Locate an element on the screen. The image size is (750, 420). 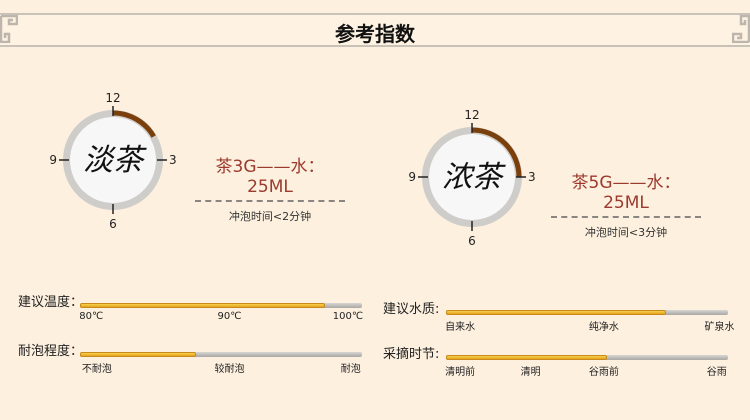
brew-clock: 12 3 6 9 浓茶 is located at coordinates (472, 177).